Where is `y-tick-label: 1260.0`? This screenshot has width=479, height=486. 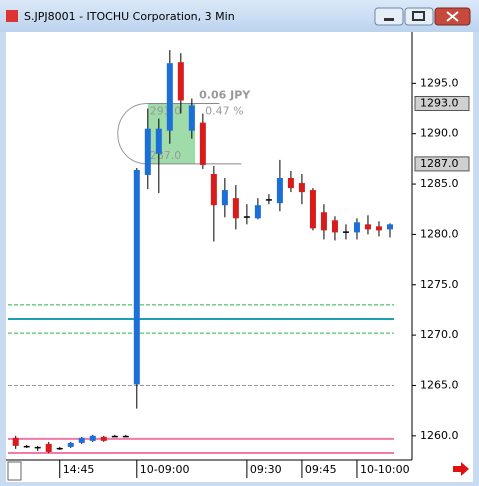
y-tick-label: 1260.0 is located at coordinates (439, 435).